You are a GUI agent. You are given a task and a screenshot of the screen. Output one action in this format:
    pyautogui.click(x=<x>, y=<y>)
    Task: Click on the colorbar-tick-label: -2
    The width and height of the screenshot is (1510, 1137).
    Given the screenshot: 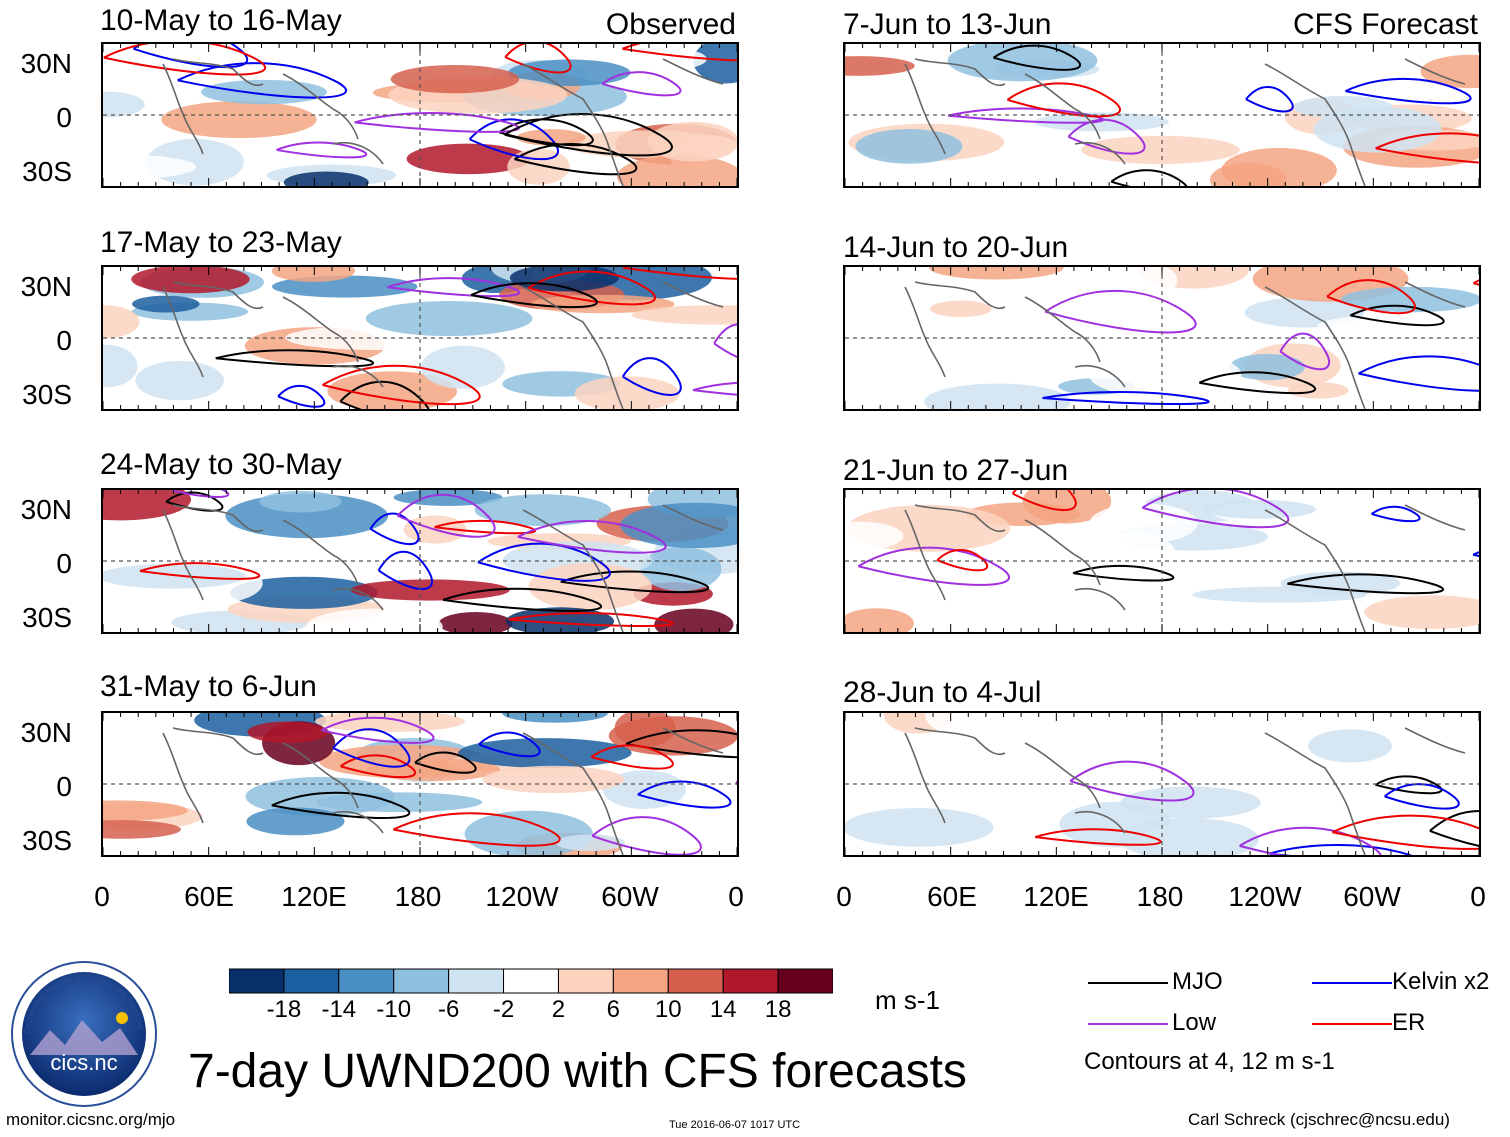 What is the action you would take?
    pyautogui.click(x=503, y=1009)
    